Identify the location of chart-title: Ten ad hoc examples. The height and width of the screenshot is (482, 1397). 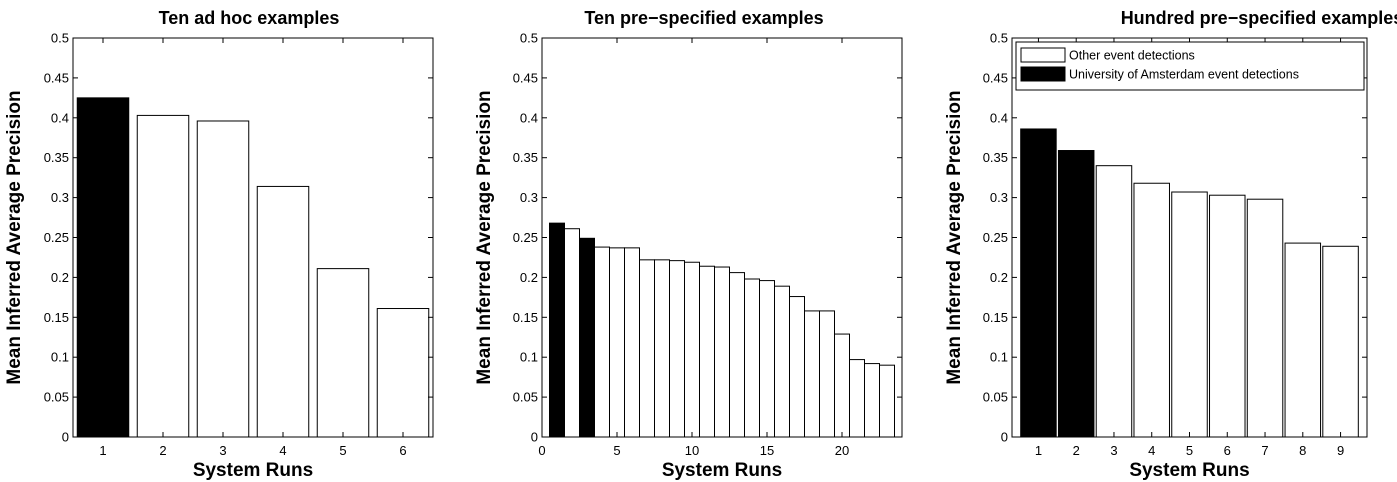
(249, 18).